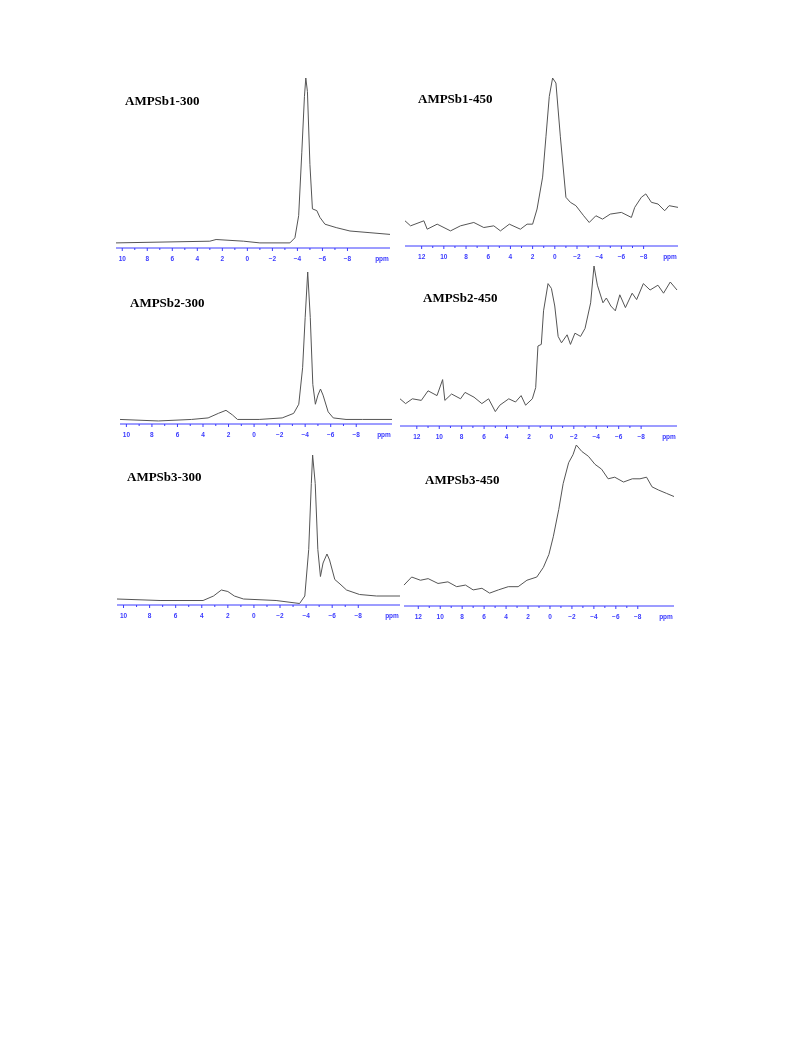  Describe the element at coordinates (167, 302) in the screenshot. I see `text: AMPSb2-300` at that location.